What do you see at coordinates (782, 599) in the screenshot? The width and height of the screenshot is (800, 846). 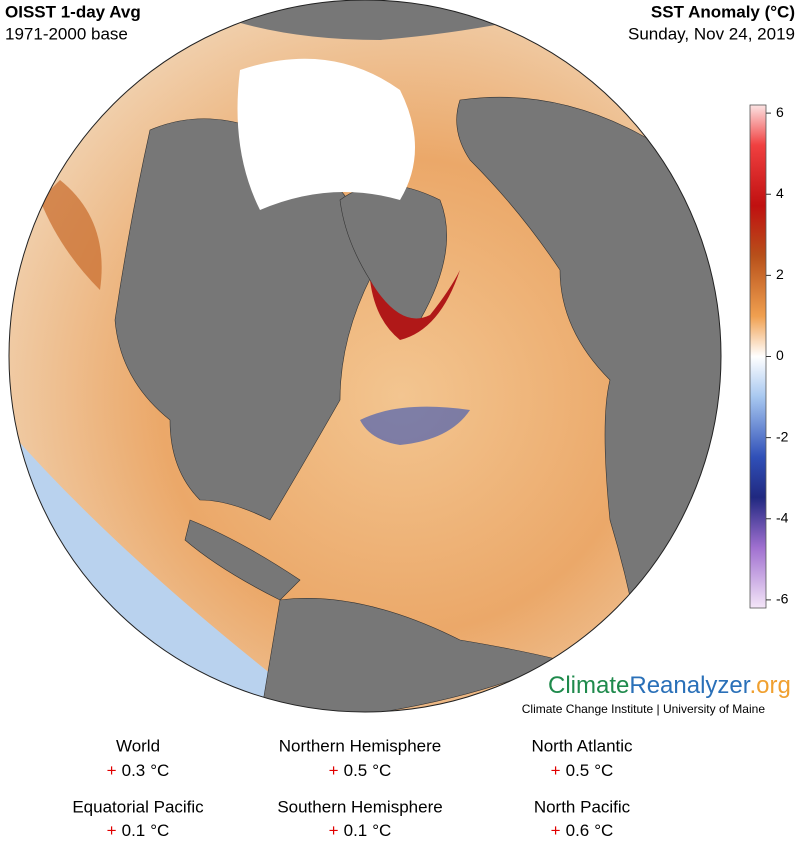 I see `colorbar-tick-label: -6` at bounding box center [782, 599].